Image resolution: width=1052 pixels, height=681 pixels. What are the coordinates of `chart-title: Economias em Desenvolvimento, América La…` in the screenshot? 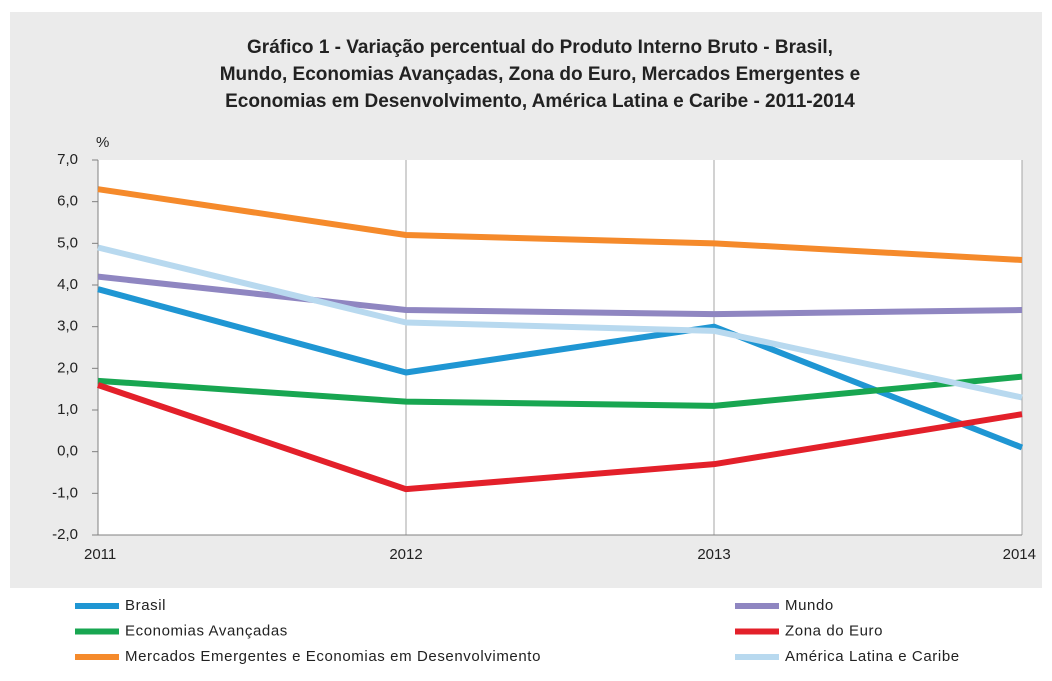 It's located at (540, 101).